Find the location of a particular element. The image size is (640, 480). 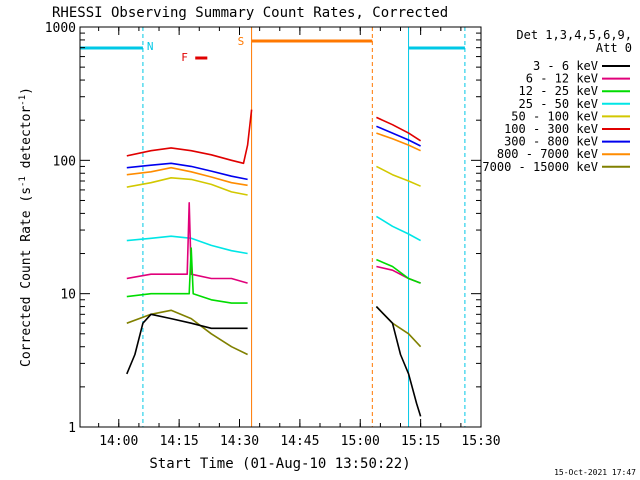

x-tick-label-3: 14:45 is located at coordinates (299, 441).